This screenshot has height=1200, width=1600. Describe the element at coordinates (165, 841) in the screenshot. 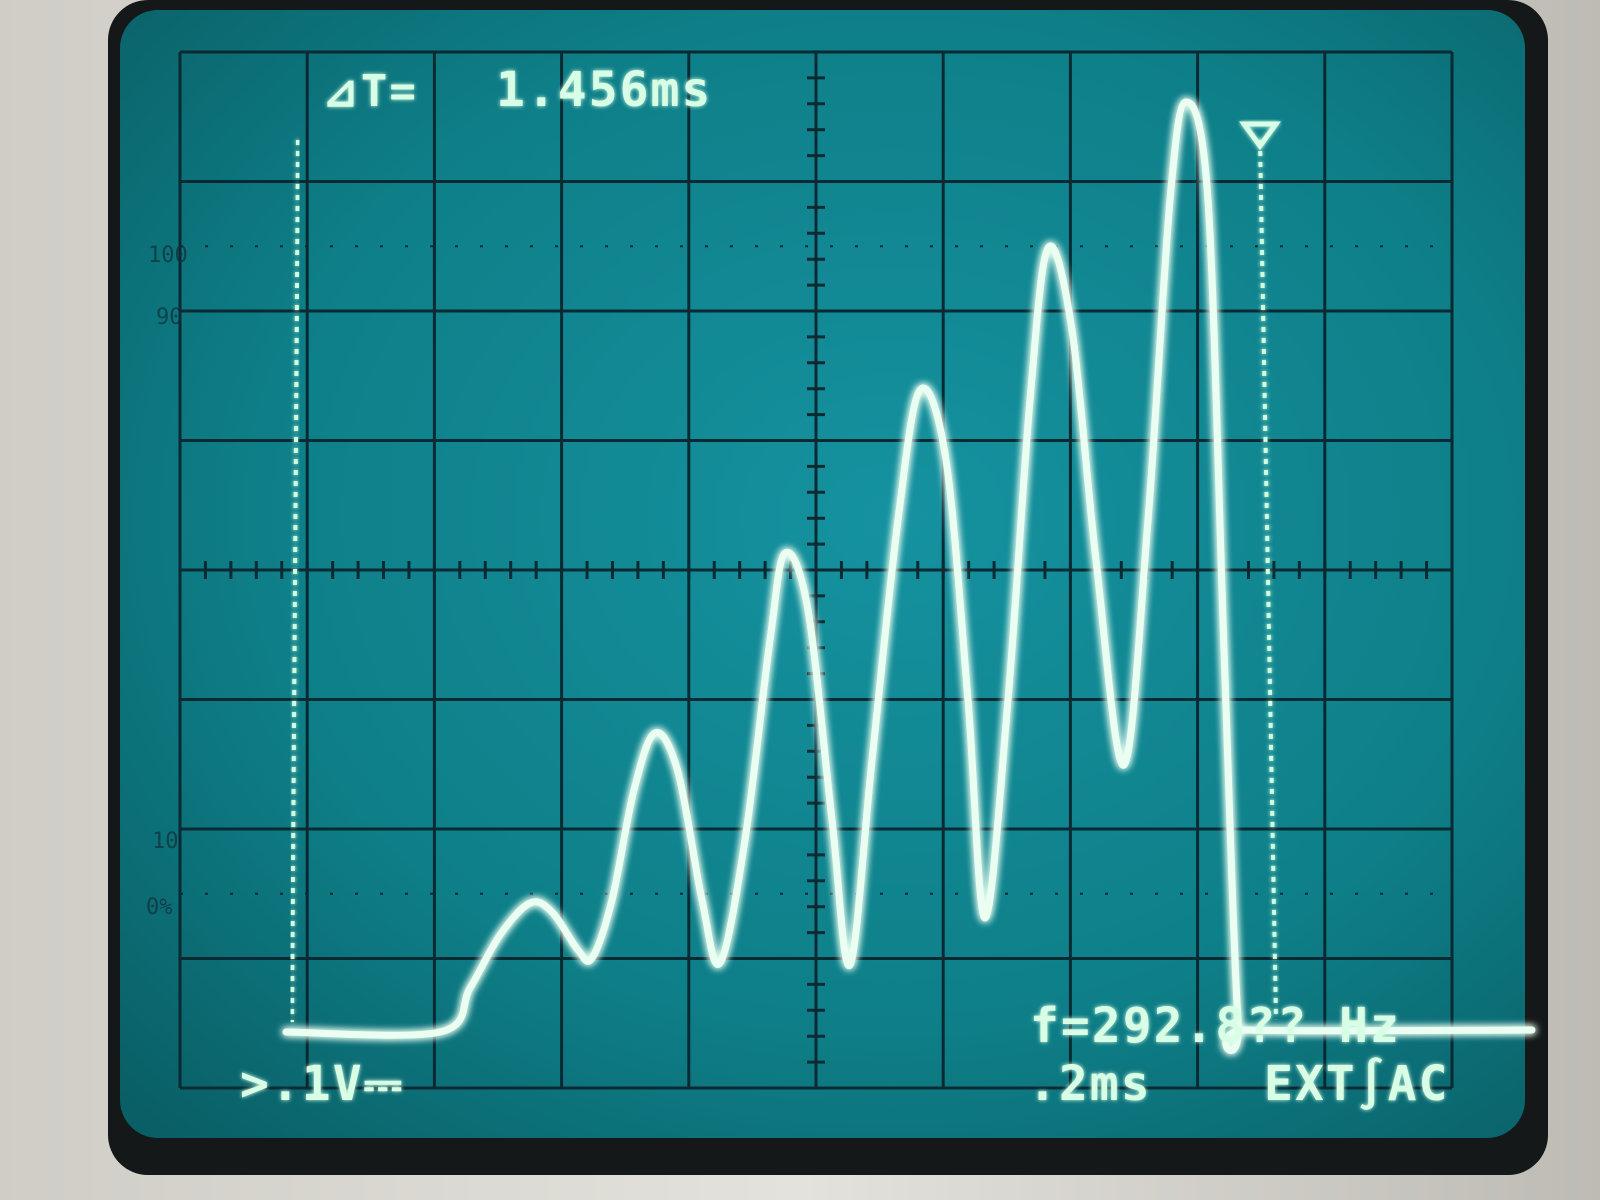

I see `pct-10-label: 10` at that location.